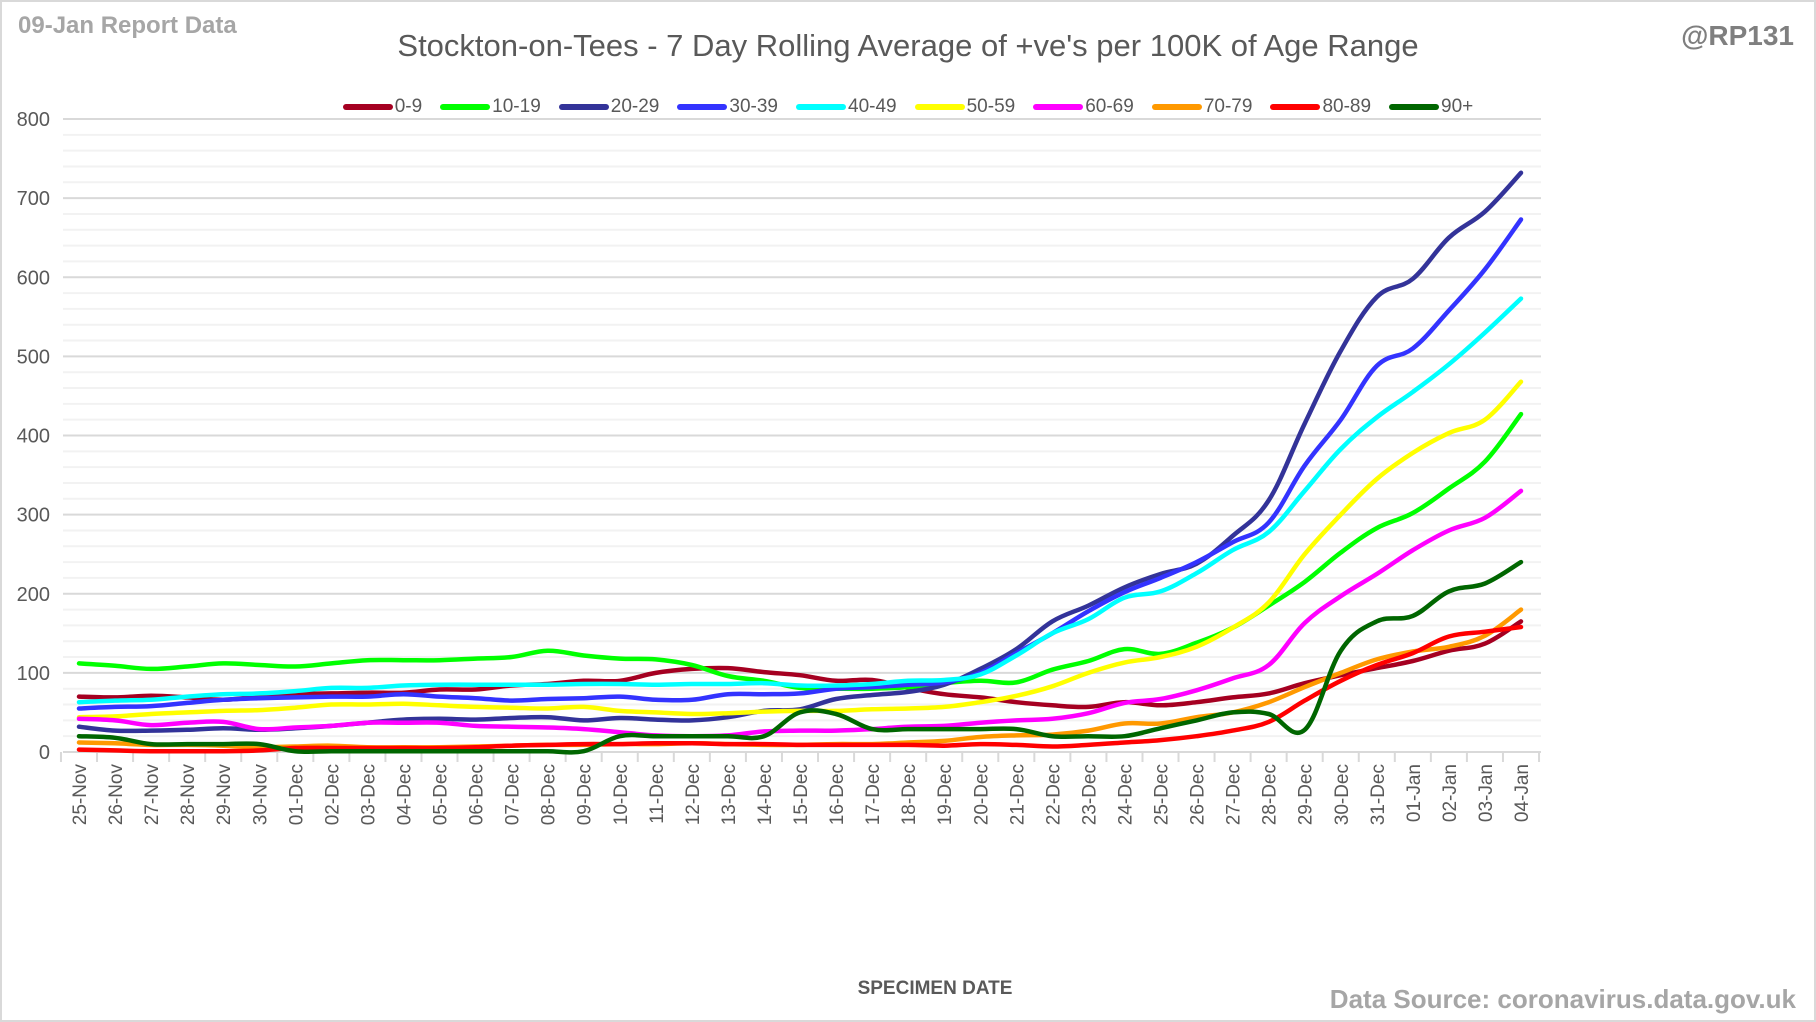 The height and width of the screenshot is (1022, 1816). Describe the element at coordinates (549, 794) in the screenshot. I see `x-tick-label: 08-Dec` at that location.